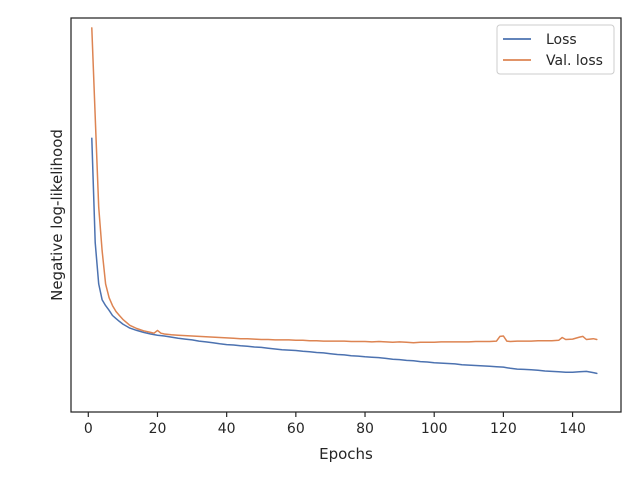  Describe the element at coordinates (561, 40) in the screenshot. I see `legend-label: Loss` at that location.